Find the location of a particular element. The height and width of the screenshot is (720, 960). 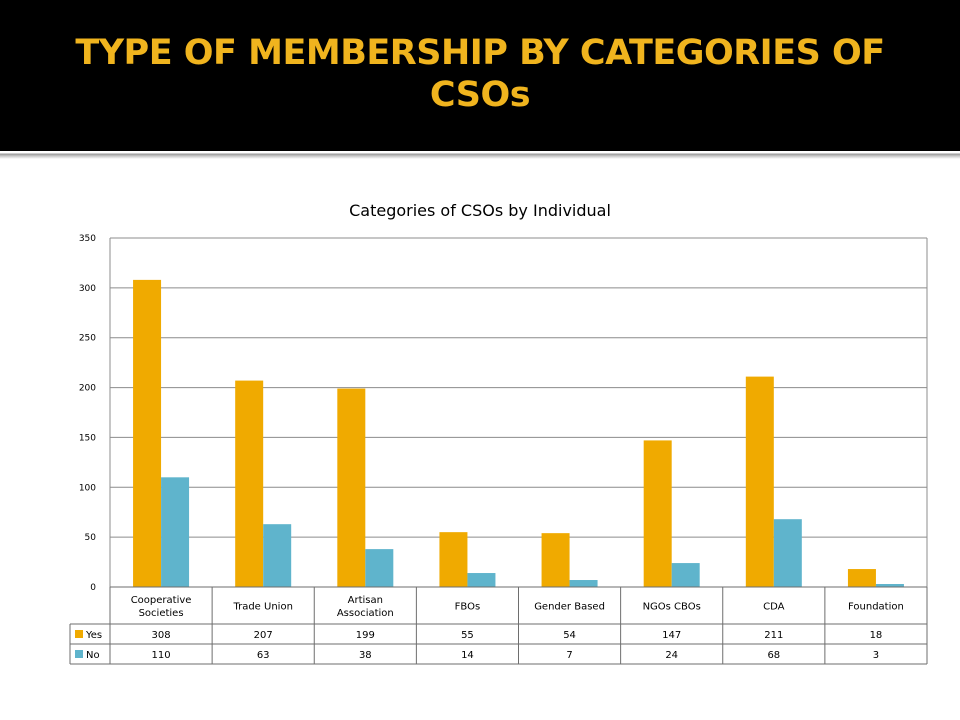

data-label-no: 68 is located at coordinates (773, 655).